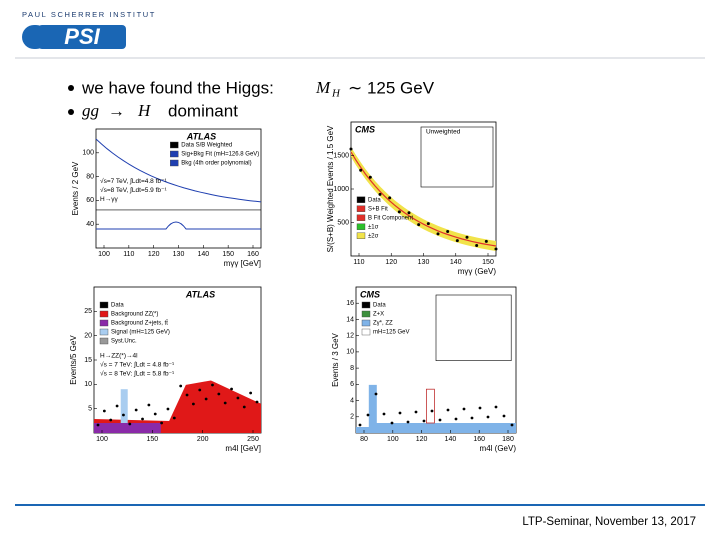 The image size is (720, 540). Describe the element at coordinates (383, 324) in the screenshot. I see `legend-label: Zγ*, ZZ` at that location.